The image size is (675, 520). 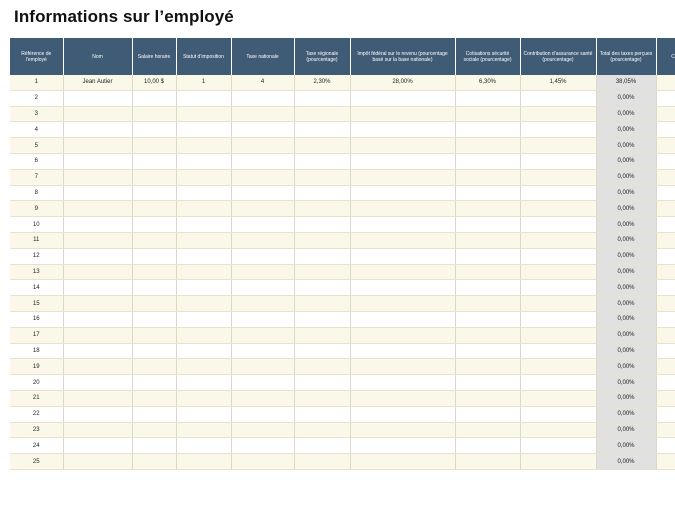 I want to click on employee-ref-cell: 3, so click(x=37, y=114).